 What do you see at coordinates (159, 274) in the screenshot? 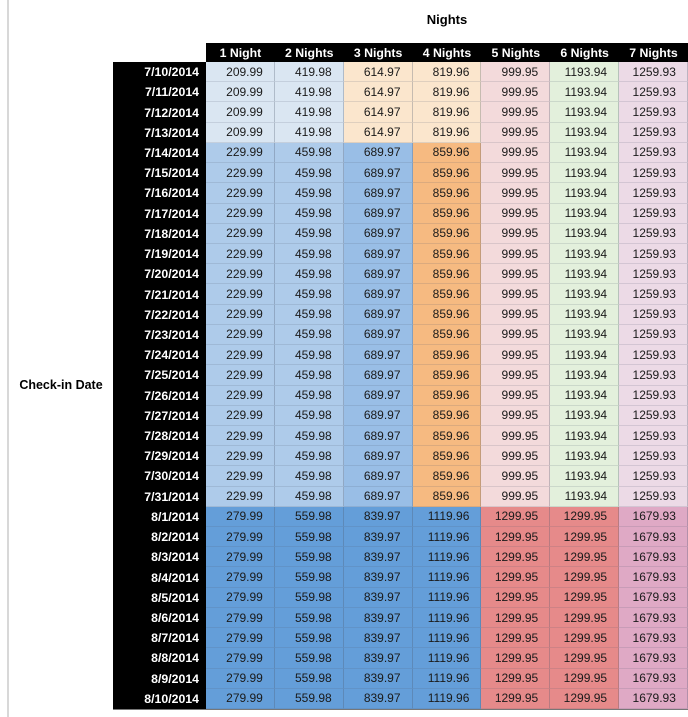
I see `checkin-date-cell: 7/20/2014` at bounding box center [159, 274].